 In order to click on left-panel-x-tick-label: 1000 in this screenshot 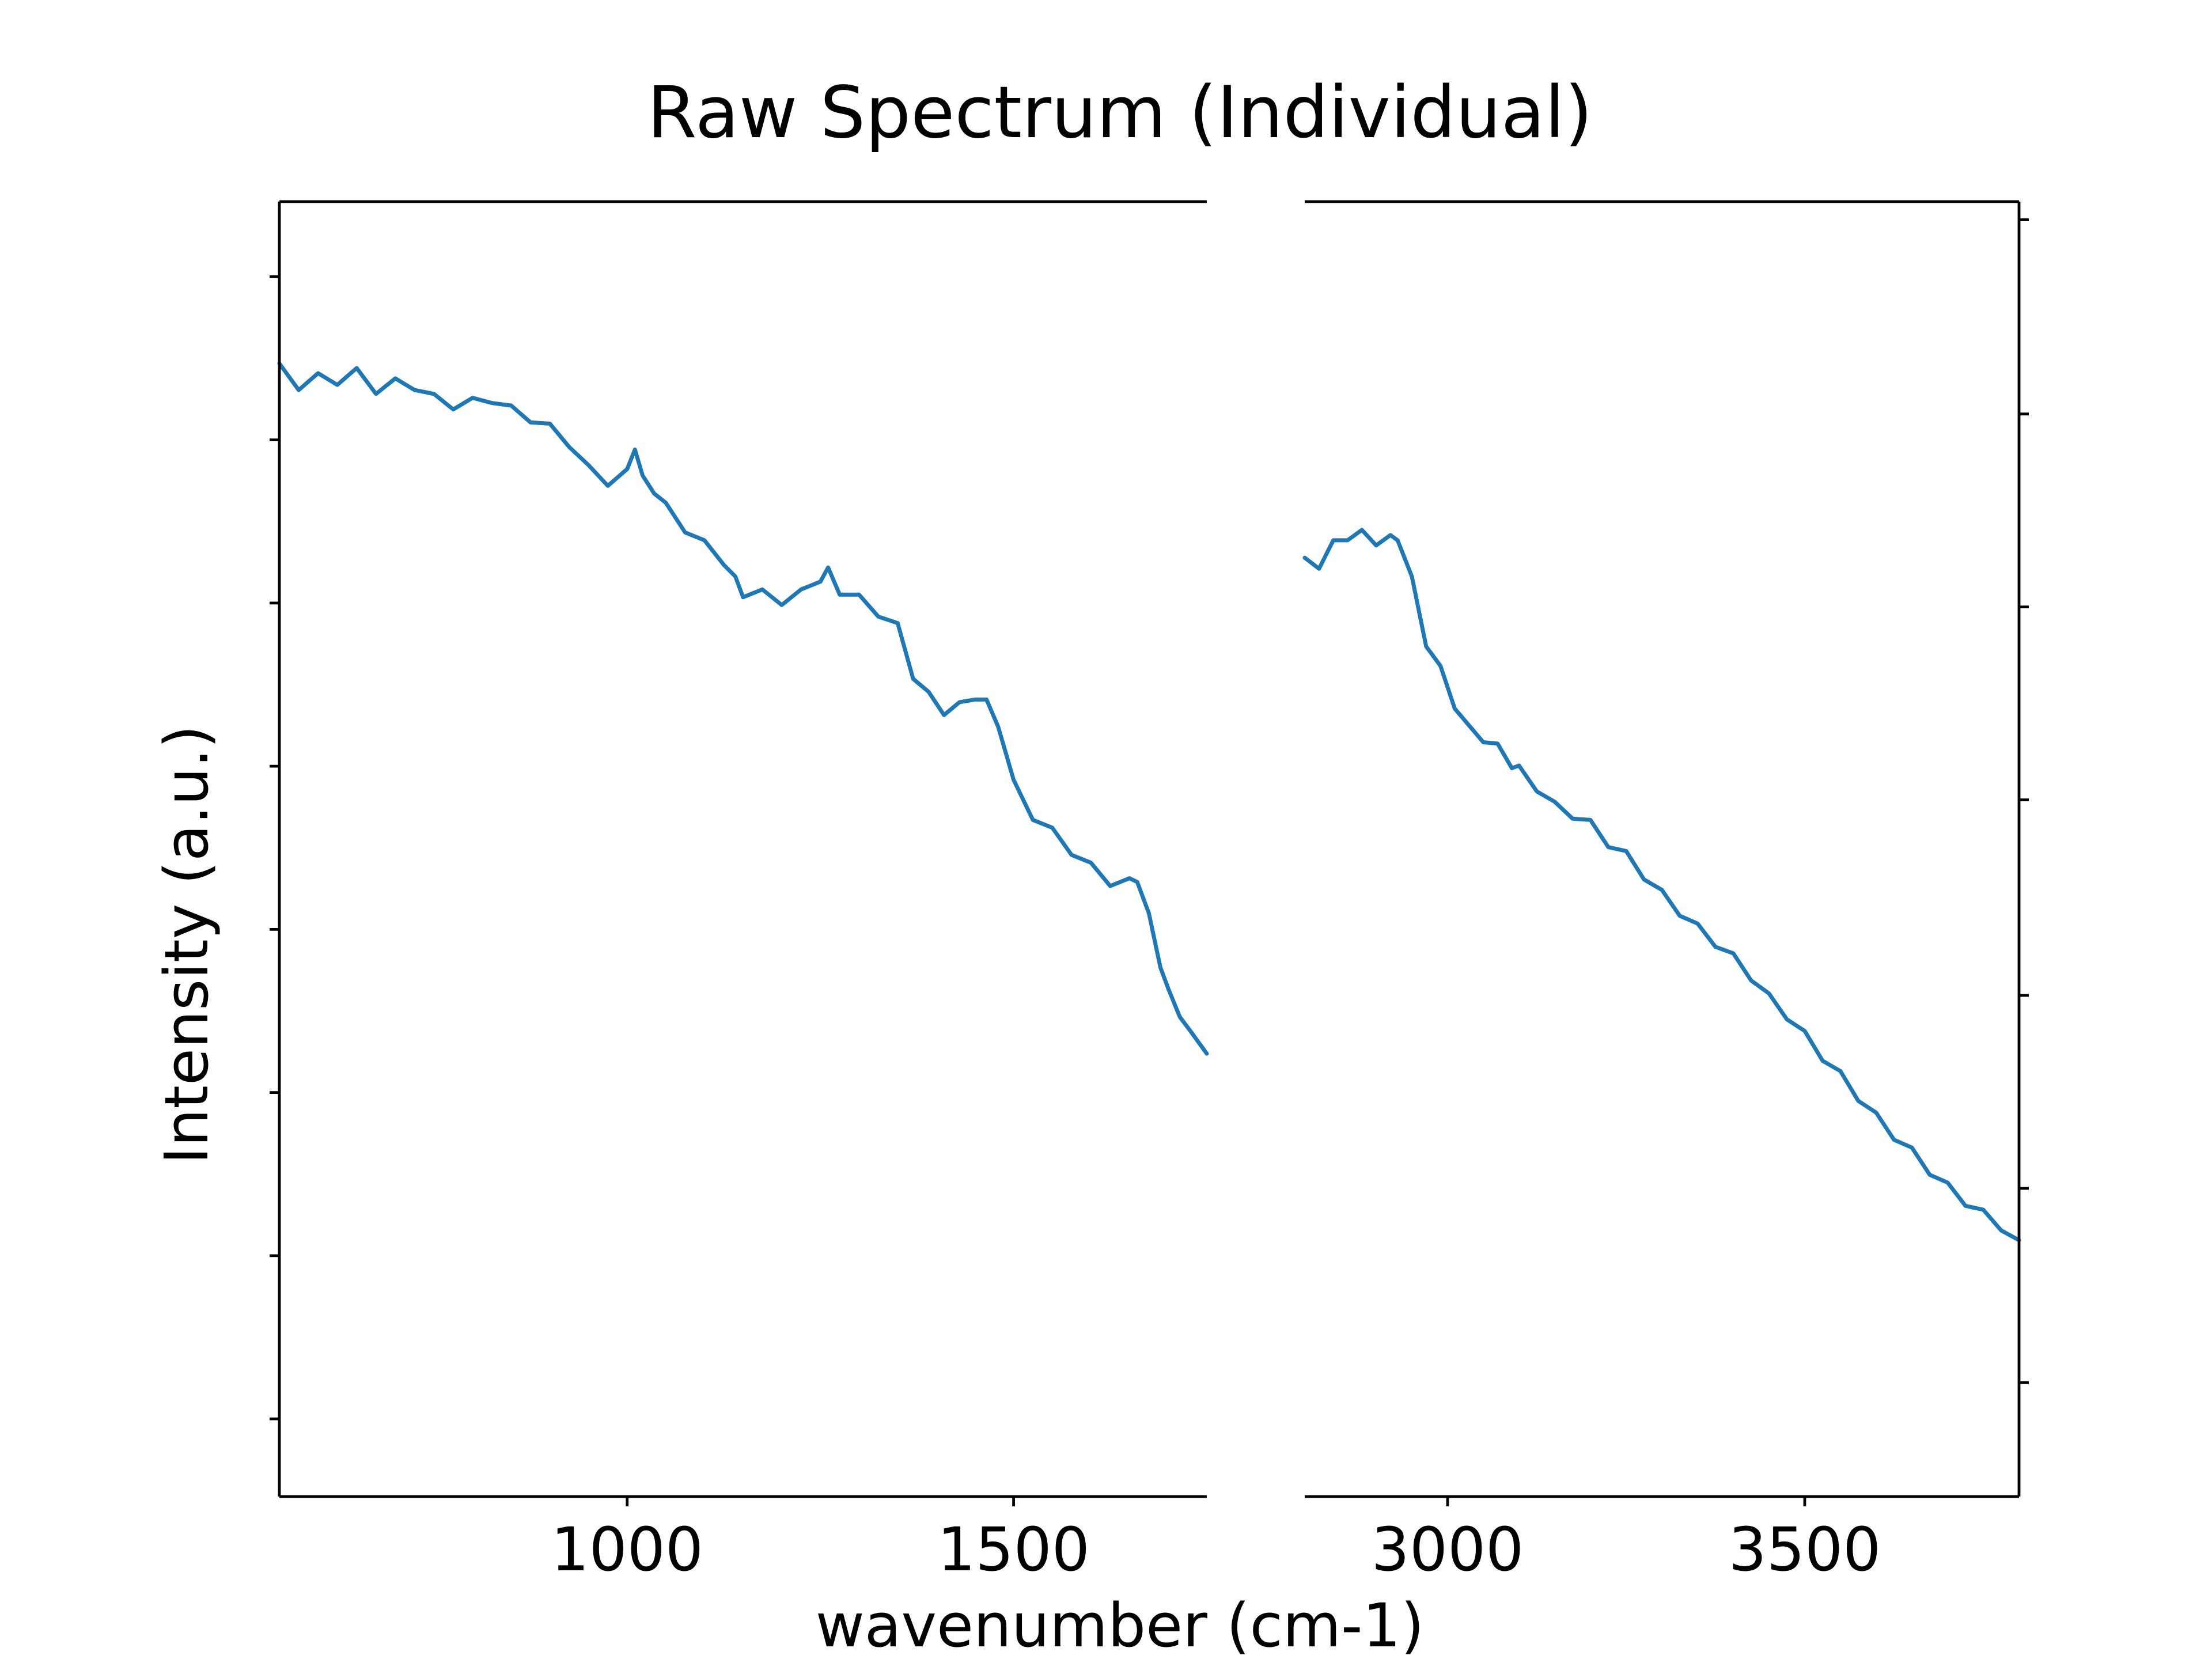, I will do `click(627, 1549)`.